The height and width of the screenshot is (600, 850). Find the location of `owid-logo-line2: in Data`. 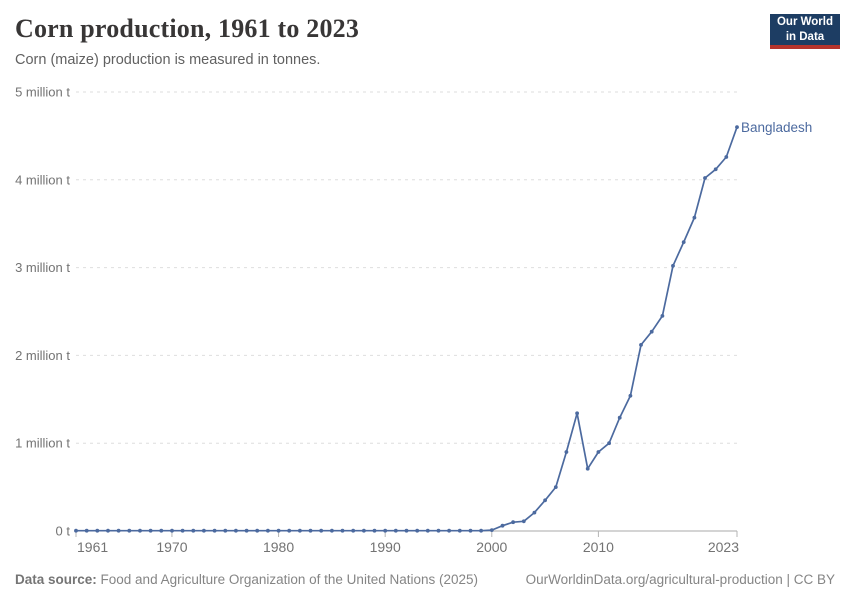

owid-logo-line2: in Data is located at coordinates (805, 36).